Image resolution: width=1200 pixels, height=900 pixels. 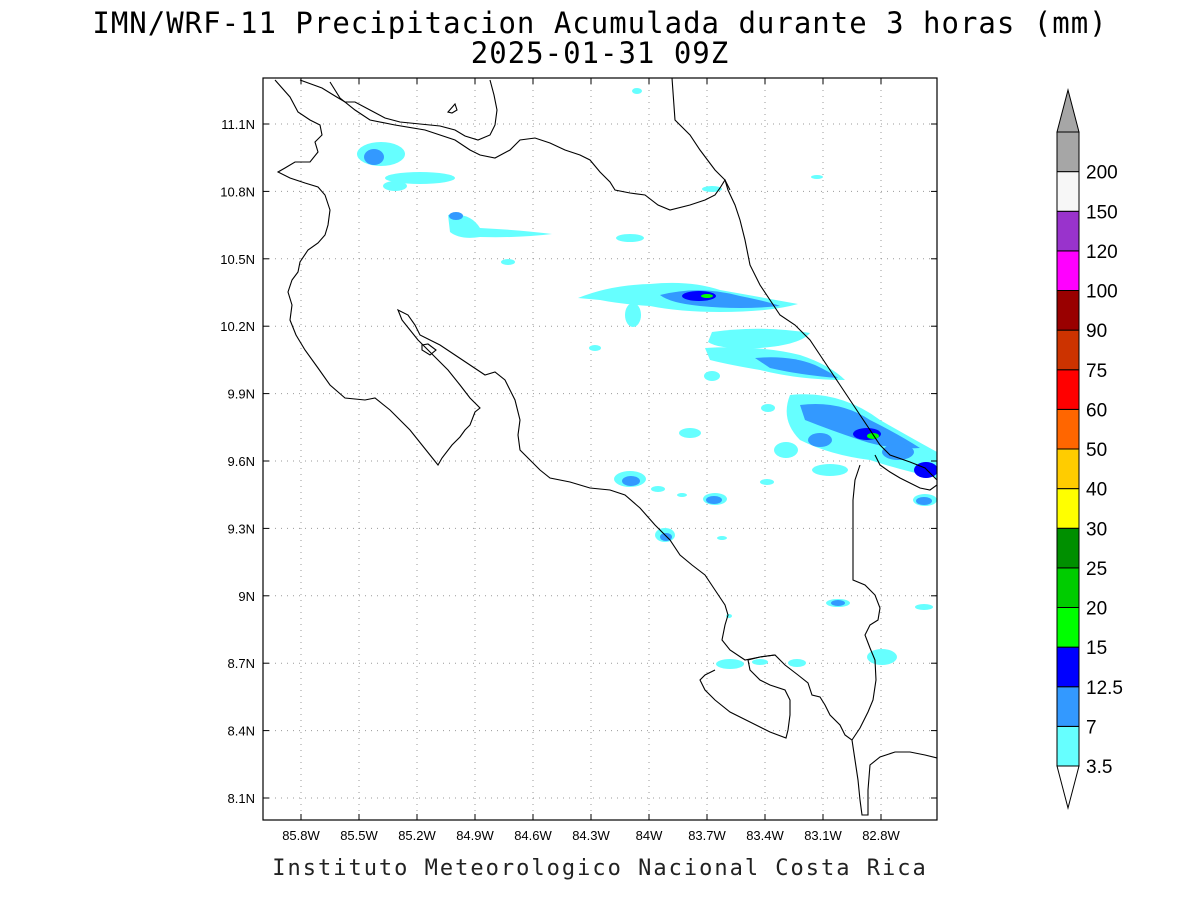 What do you see at coordinates (237, 259) in the screenshot?
I see `y-tick-label: 10.5N` at bounding box center [237, 259].